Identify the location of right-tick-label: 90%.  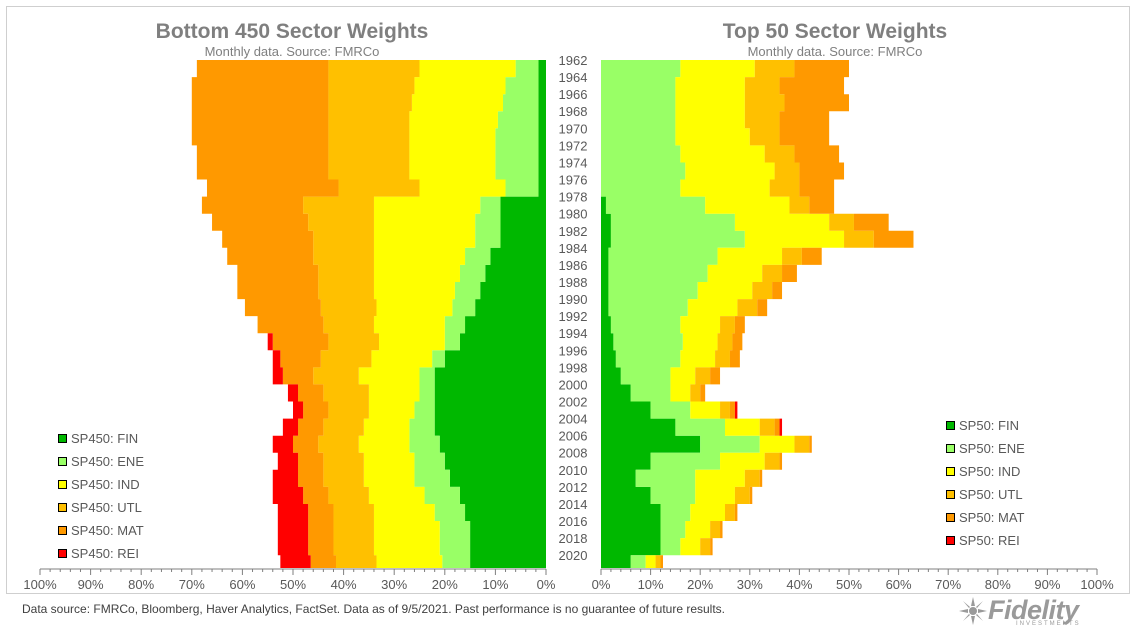
(1047, 584).